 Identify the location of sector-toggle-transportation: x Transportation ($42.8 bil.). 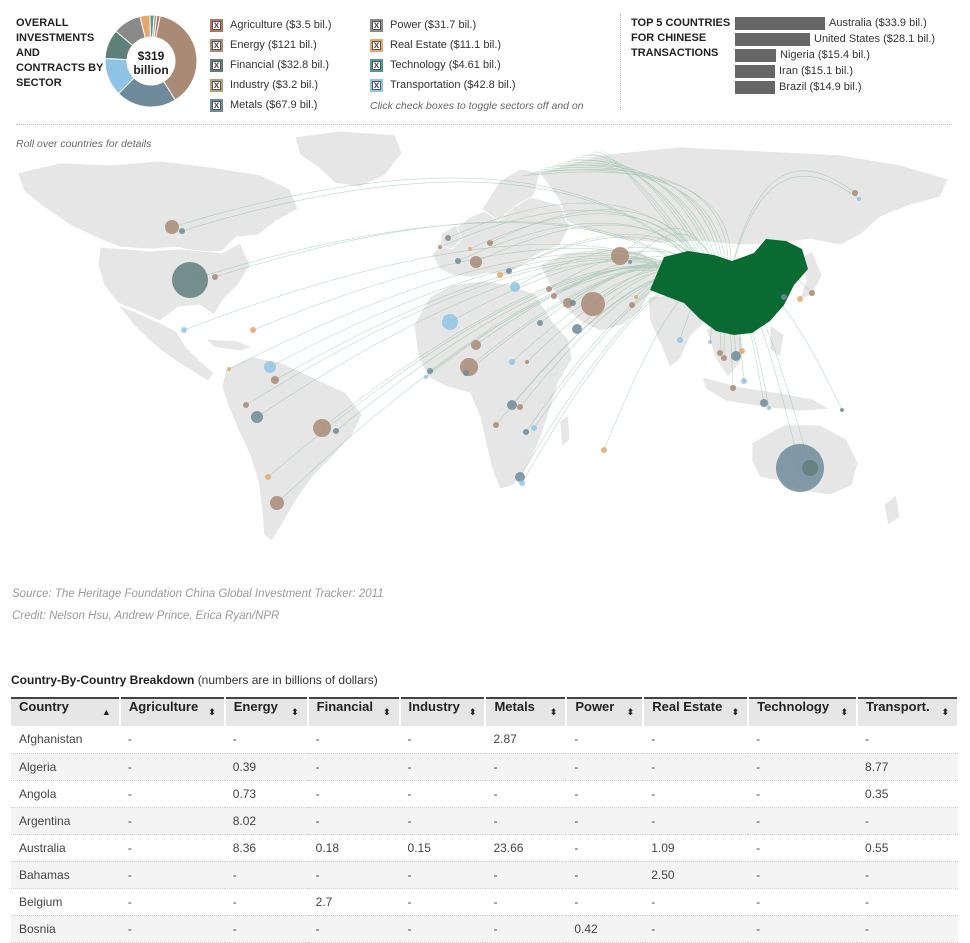
(443, 85).